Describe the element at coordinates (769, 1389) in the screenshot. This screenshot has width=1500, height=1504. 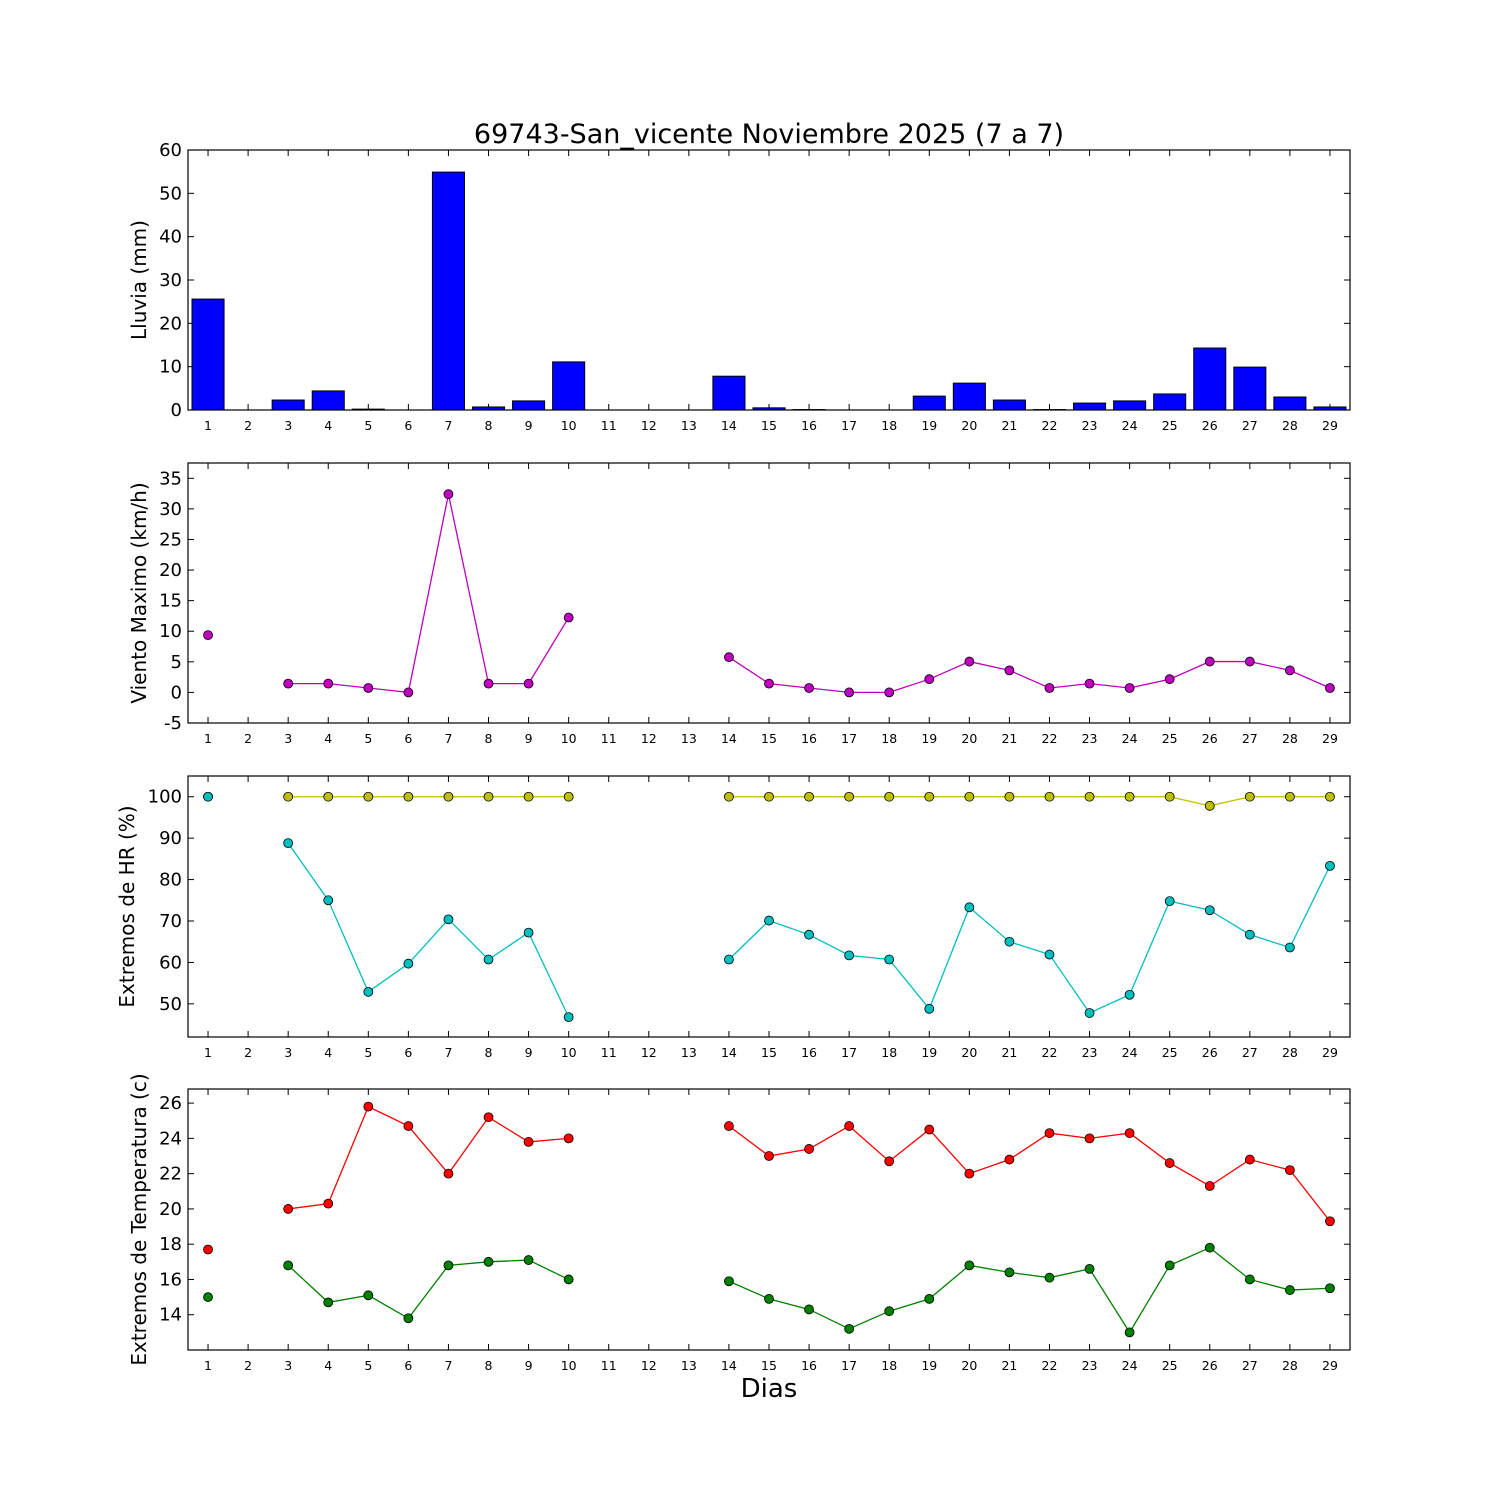
I see `x-axis-label: Dias` at that location.